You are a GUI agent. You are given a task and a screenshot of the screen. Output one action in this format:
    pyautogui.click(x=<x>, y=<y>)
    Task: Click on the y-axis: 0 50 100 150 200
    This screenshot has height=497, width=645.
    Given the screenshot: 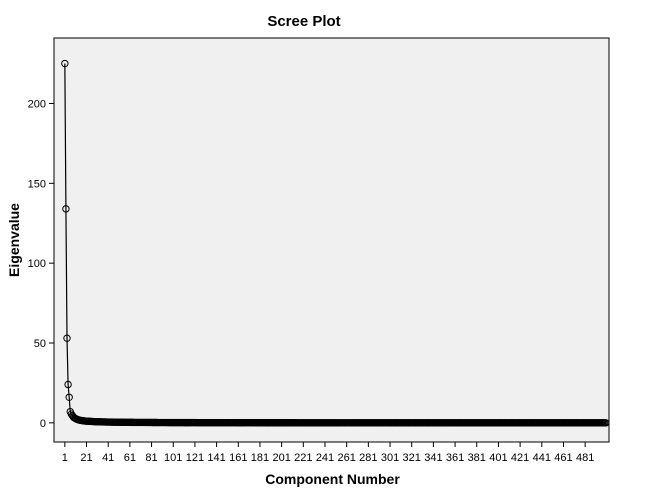 What is the action you would take?
    pyautogui.click(x=41, y=264)
    